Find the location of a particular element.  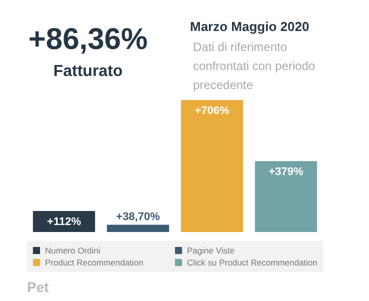

data-label: +379% is located at coordinates (286, 172).